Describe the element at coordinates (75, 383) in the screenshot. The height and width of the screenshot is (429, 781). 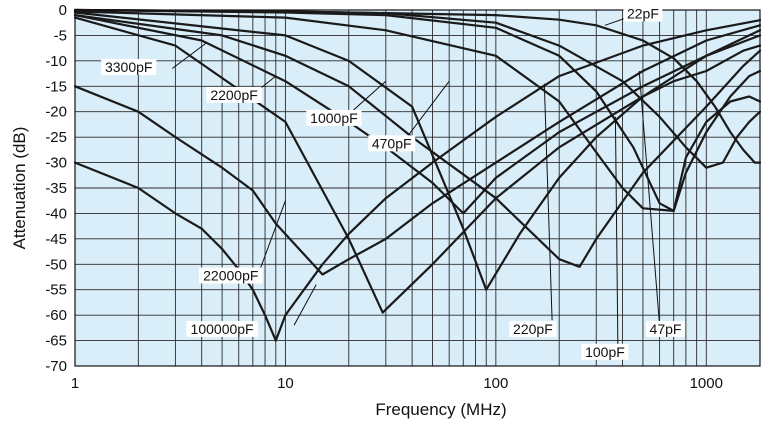
I see `x-tick-label: 1` at that location.